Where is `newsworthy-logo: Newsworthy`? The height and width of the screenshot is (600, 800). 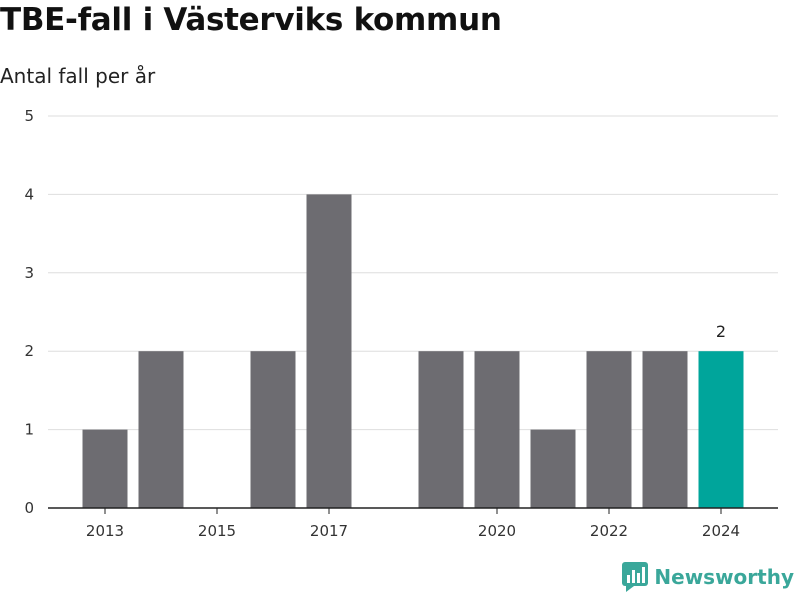 newsworthy-logo: Newsworthy is located at coordinates (708, 577).